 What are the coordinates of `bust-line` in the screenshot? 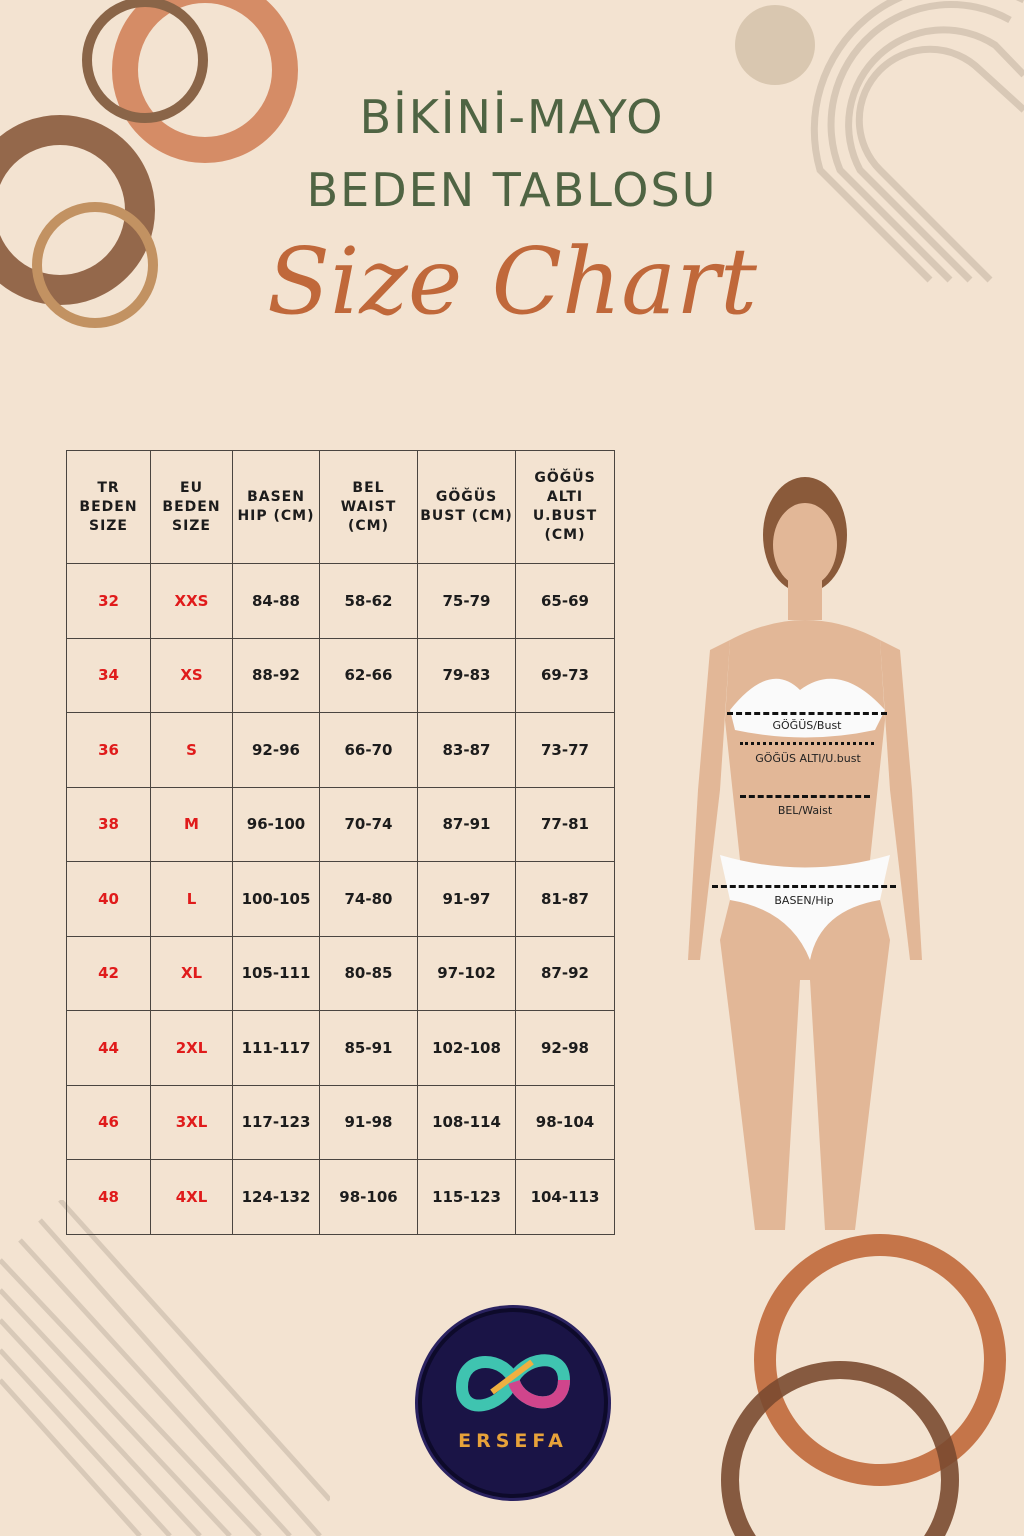 It's located at (807, 713).